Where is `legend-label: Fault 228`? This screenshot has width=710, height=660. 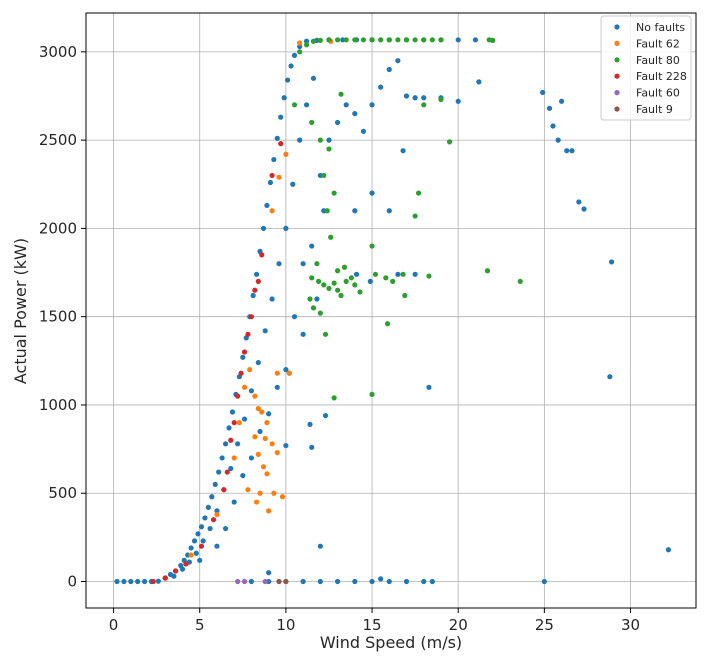
legend-label: Fault 228 is located at coordinates (661, 76).